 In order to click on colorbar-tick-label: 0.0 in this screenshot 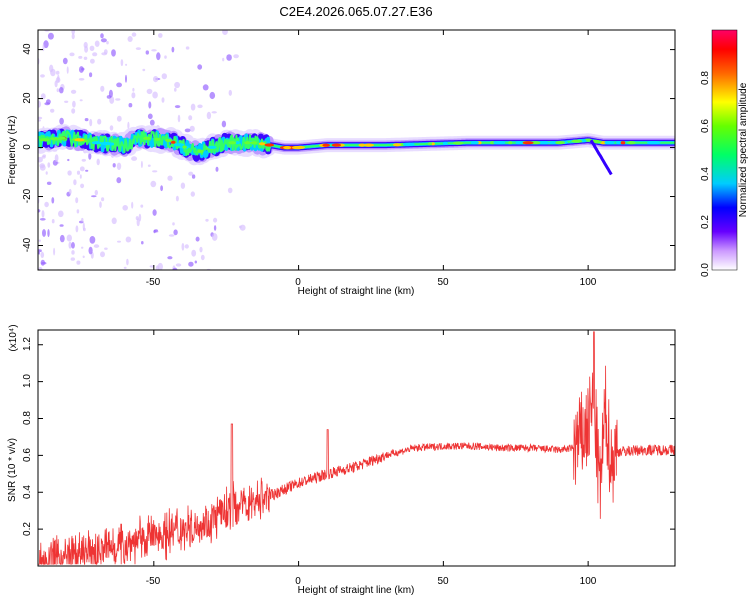, I will do `click(705, 270)`.